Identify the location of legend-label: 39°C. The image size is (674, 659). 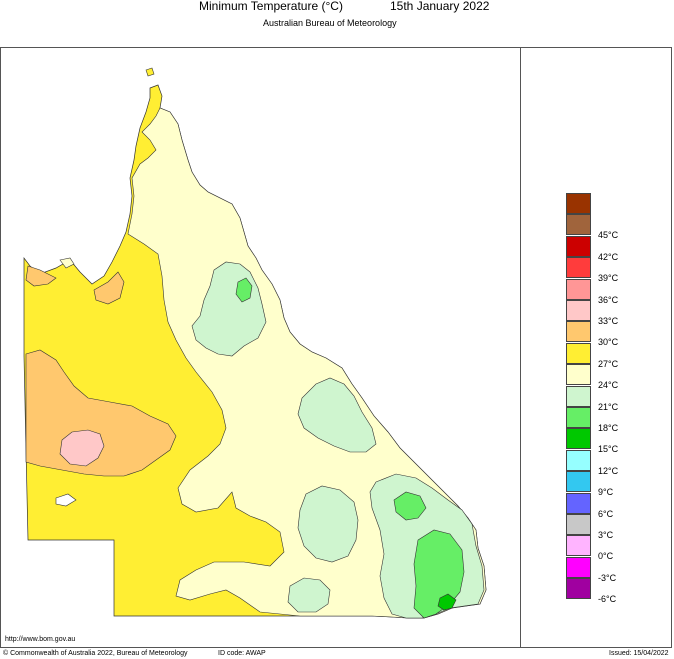
(608, 278).